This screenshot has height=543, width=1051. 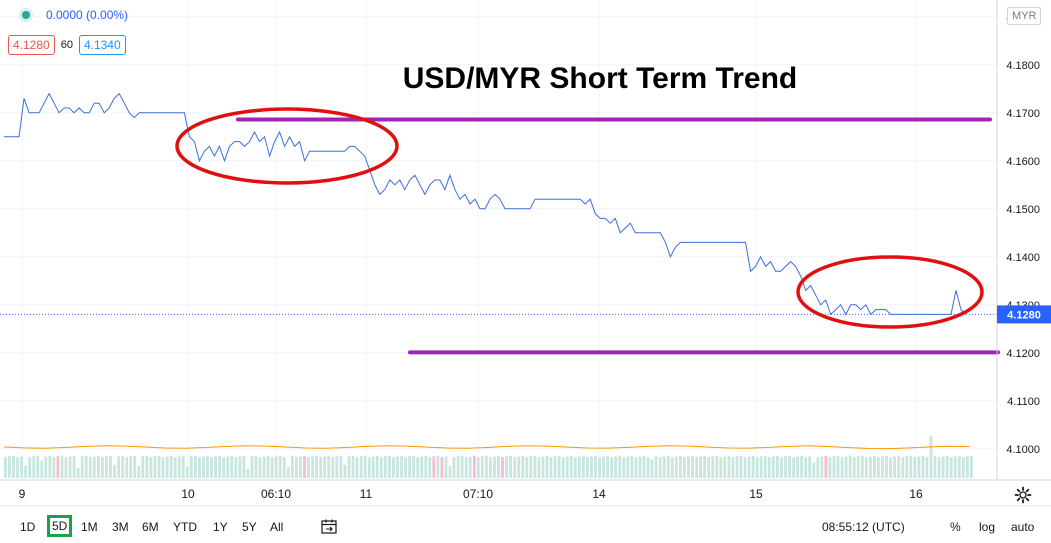 What do you see at coordinates (31, 45) in the screenshot?
I see `bid-price: 4.1280` at bounding box center [31, 45].